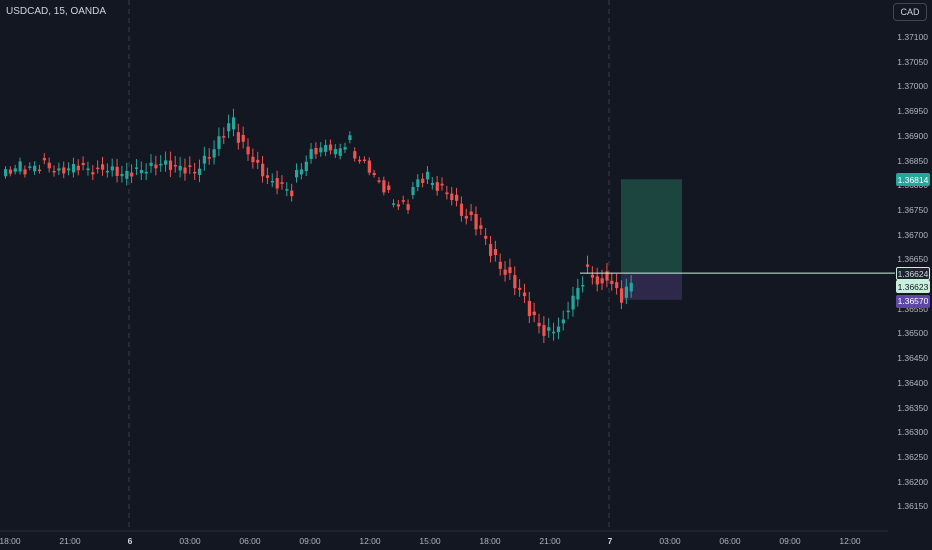  What do you see at coordinates (730, 541) in the screenshot?
I see `time-axis-label: 06:00` at bounding box center [730, 541].